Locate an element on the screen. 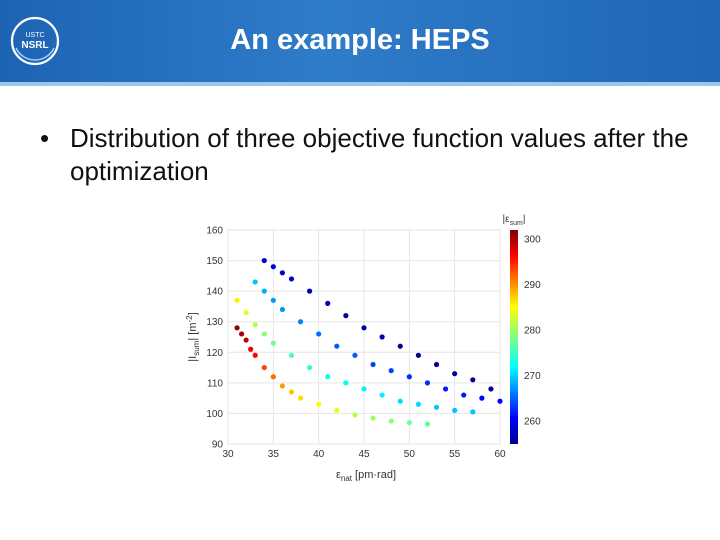  y-tick-label: 130 is located at coordinates (214, 322).